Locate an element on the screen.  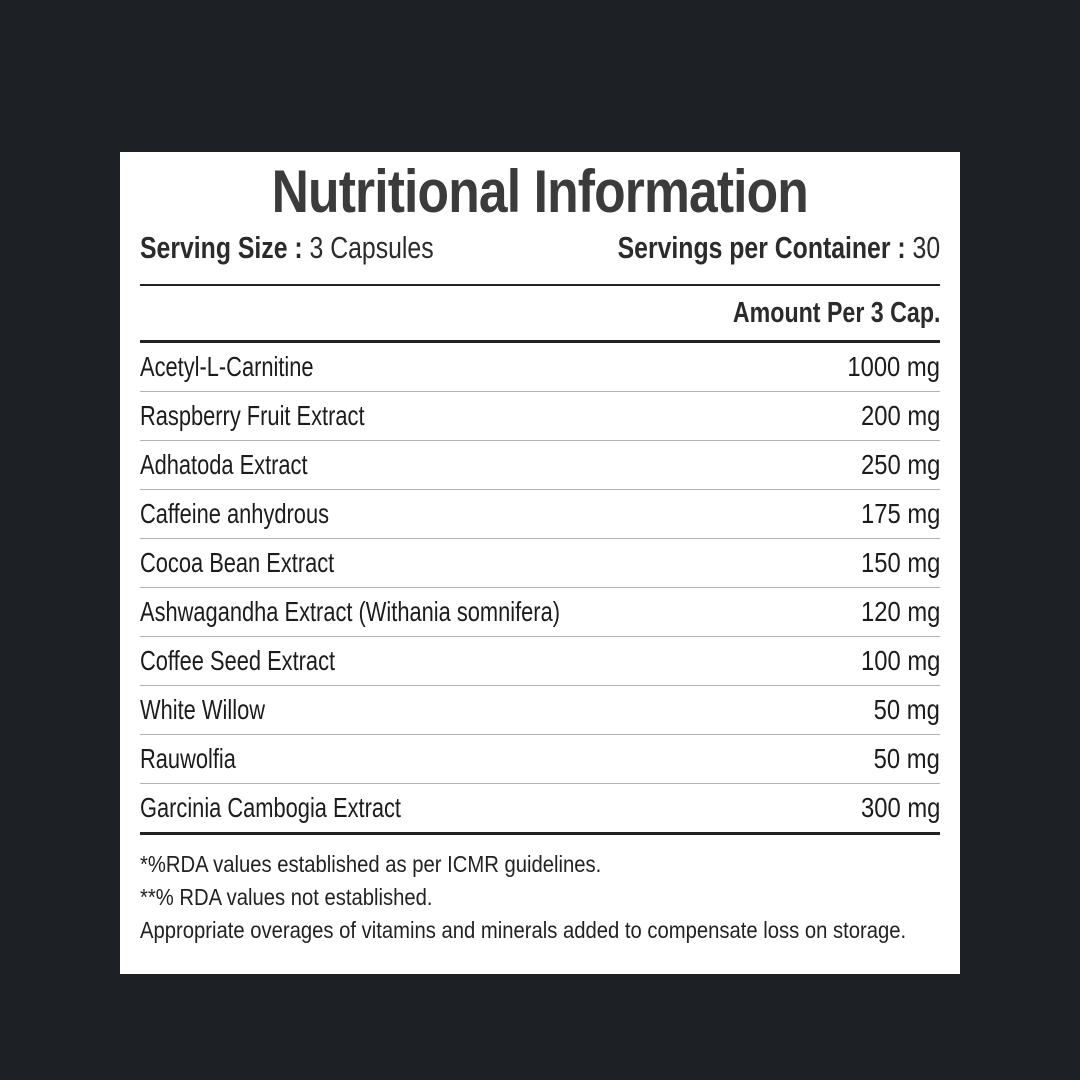
ingredient-name: Garcinia Cambogia Extract is located at coordinates (270, 807).